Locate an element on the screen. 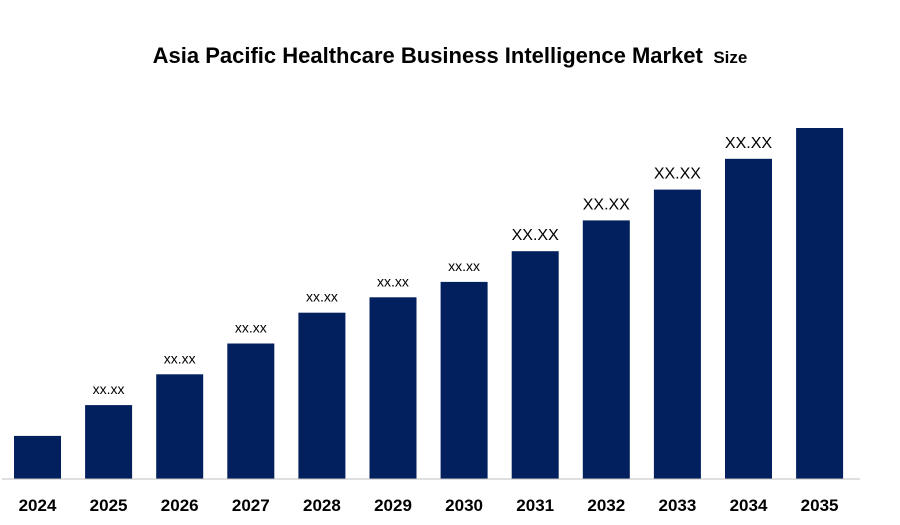 The height and width of the screenshot is (525, 900). x-tick-label-2026: 2026 is located at coordinates (180, 505).